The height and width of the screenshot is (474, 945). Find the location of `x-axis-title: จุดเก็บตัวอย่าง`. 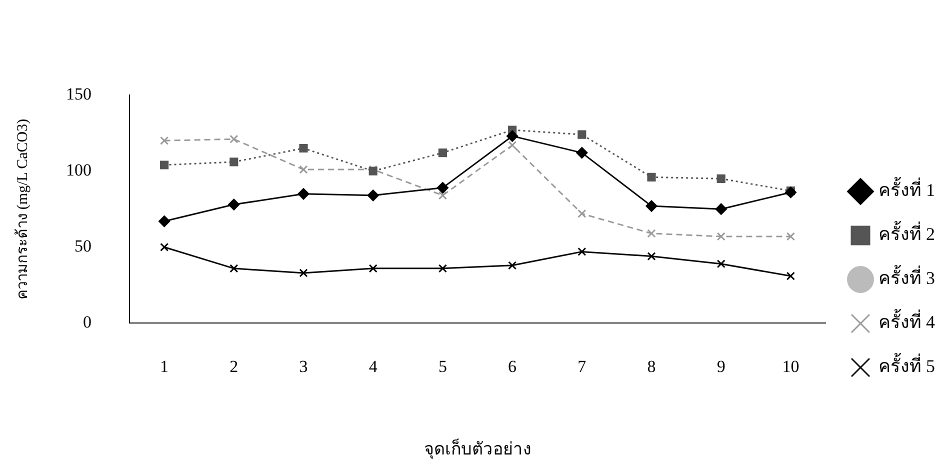

x-axis-title: จุดเก็บตัวอย่าง is located at coordinates (477, 448).